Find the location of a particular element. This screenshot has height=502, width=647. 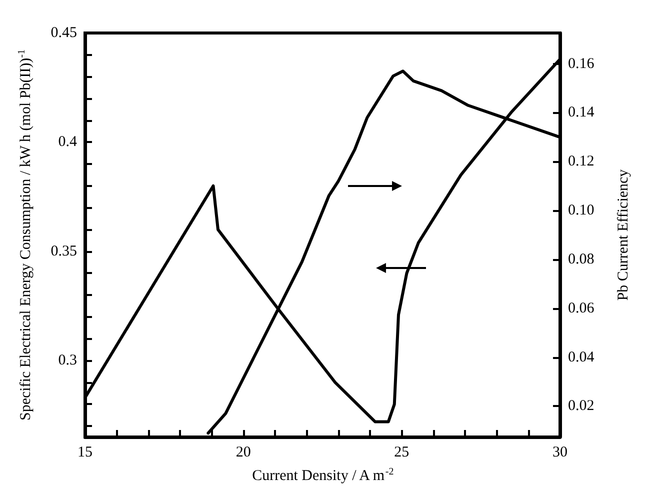

y2-tick-label: 0.02 is located at coordinates (581, 406).